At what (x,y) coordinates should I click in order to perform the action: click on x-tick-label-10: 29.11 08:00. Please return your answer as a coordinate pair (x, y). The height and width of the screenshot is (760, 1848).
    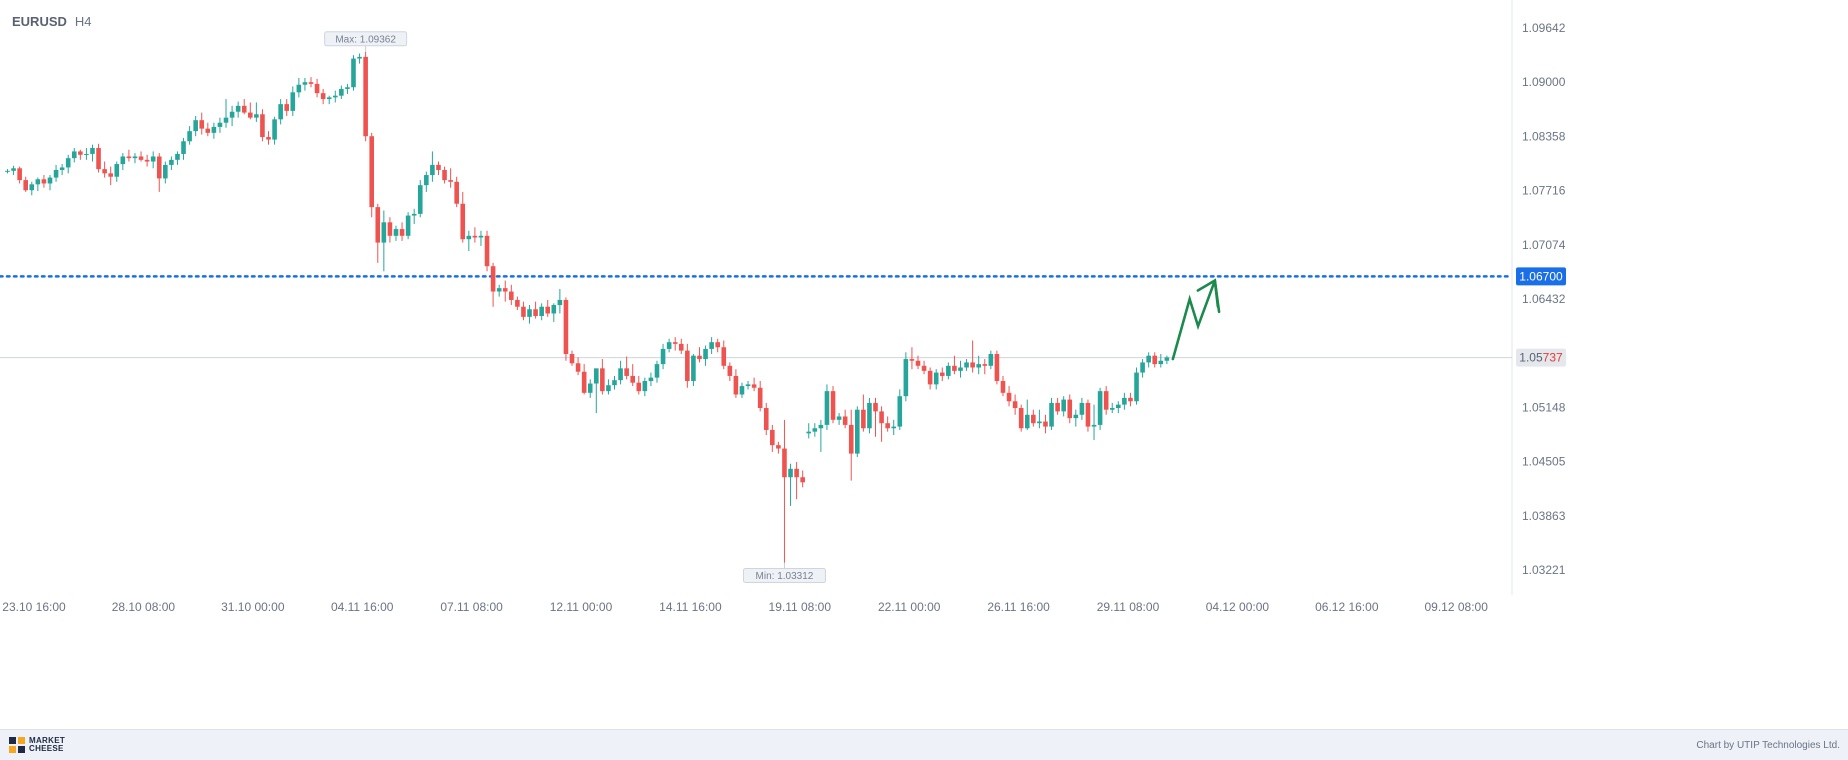
    Looking at the image, I should click on (1128, 607).